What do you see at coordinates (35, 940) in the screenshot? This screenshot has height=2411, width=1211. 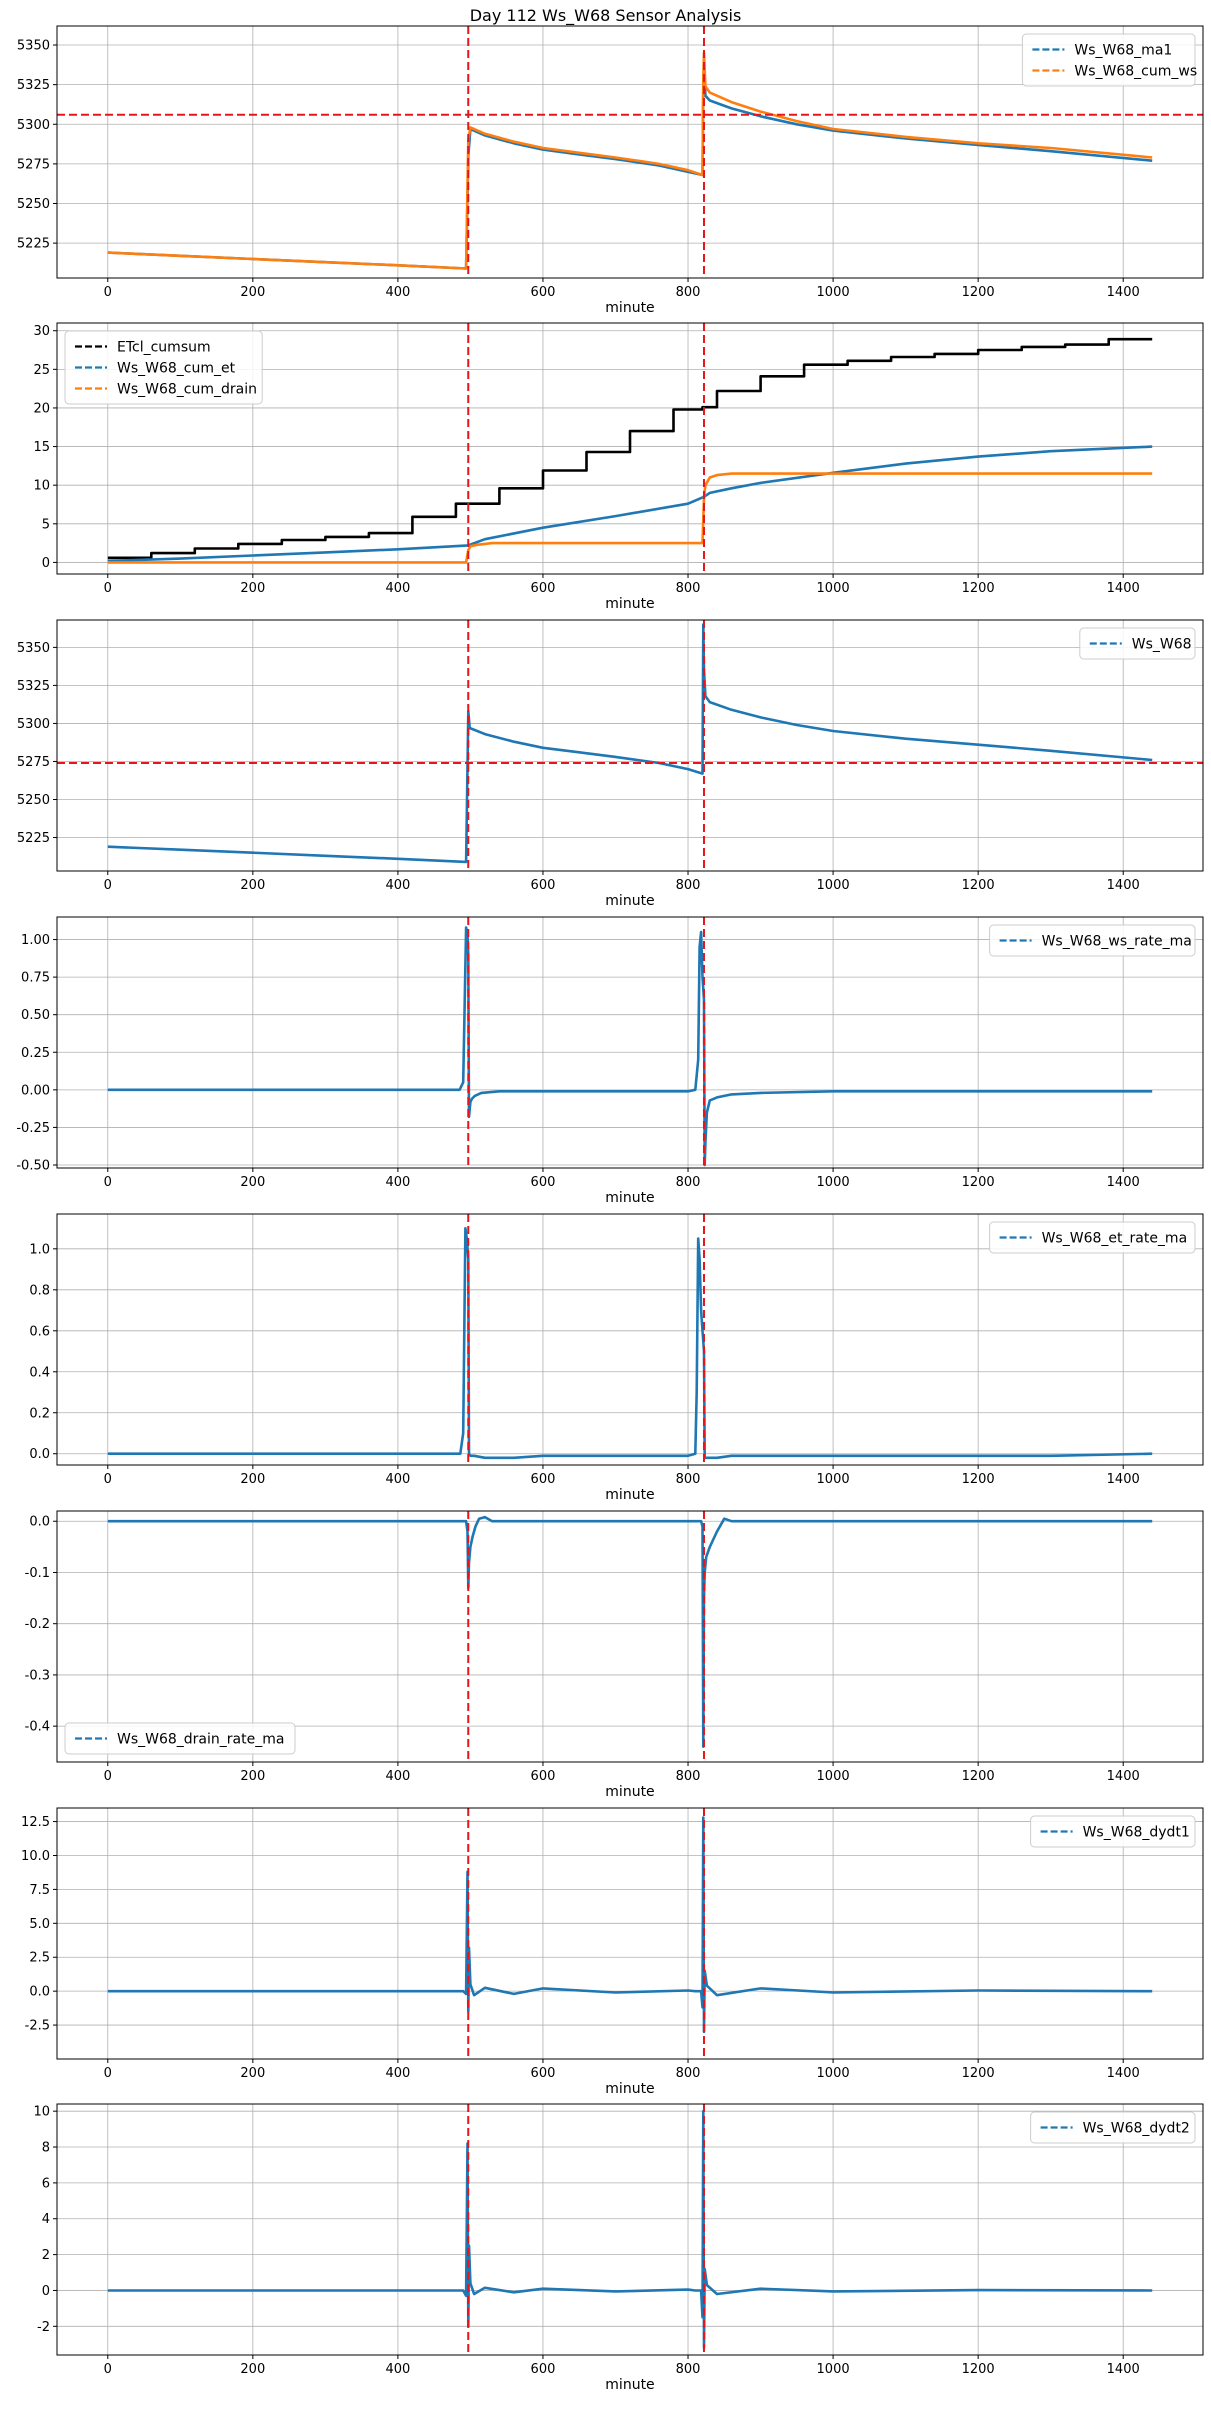 I see `y-tick-label: 1.00` at bounding box center [35, 940].